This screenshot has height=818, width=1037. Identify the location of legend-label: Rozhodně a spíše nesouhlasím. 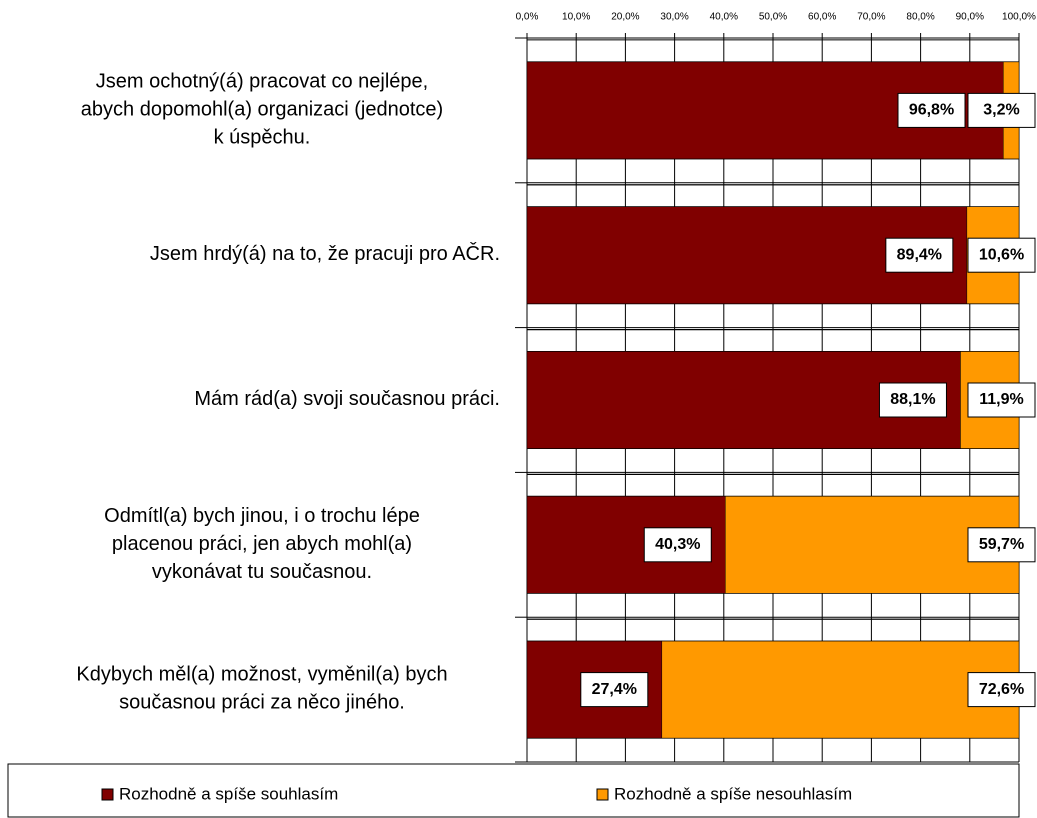
(733, 793).